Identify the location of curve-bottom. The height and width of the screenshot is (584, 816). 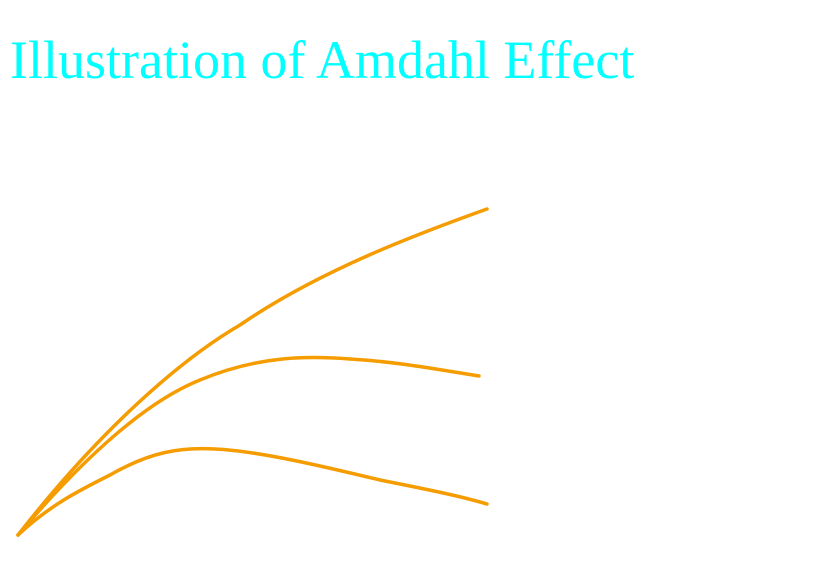
(252, 491).